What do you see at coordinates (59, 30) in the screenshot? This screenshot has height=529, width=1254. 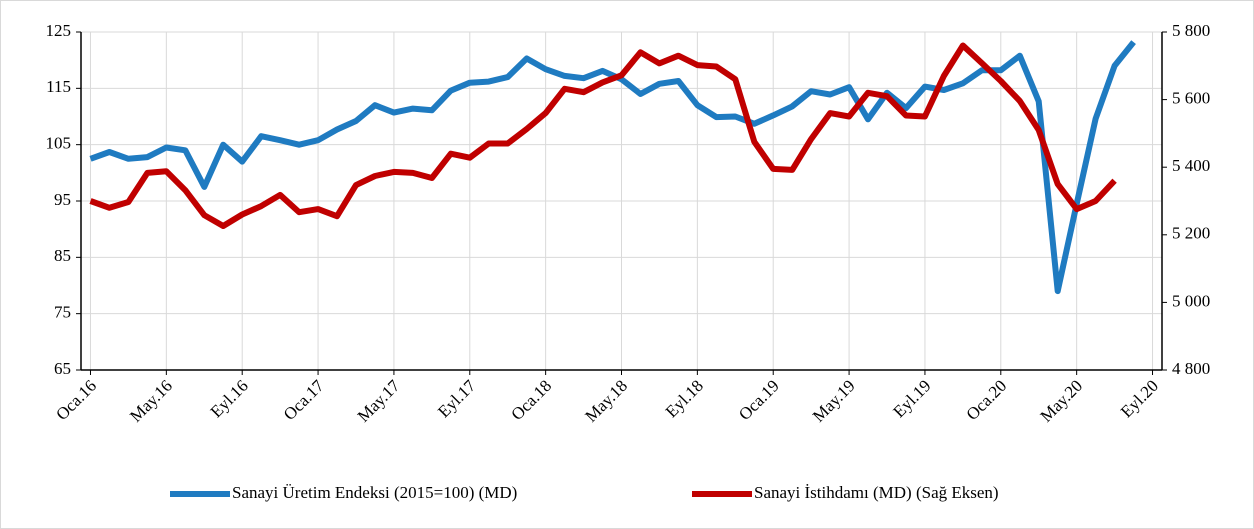 I see `y-tick-label: 125` at bounding box center [59, 30].